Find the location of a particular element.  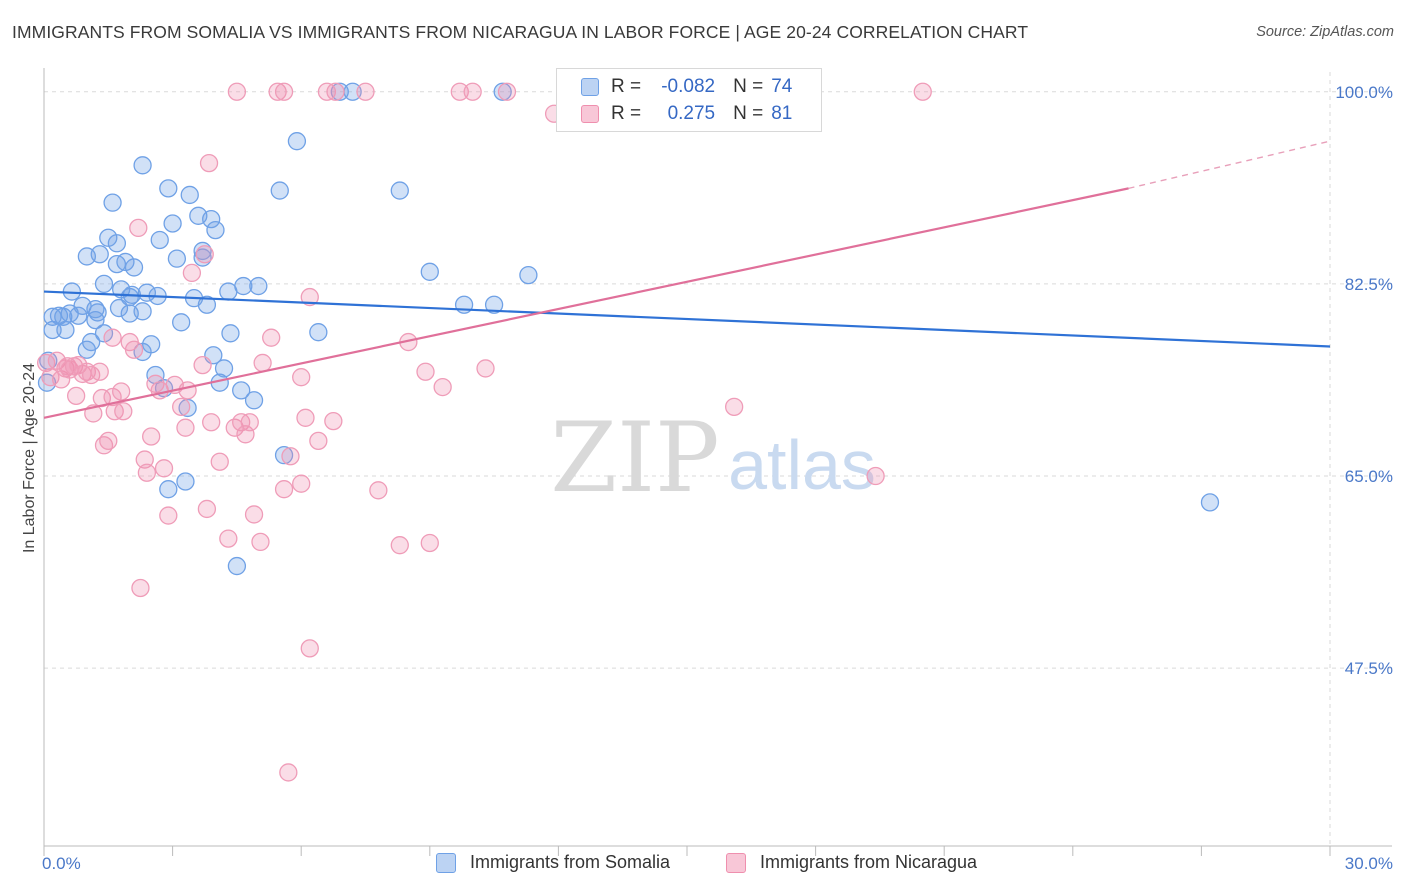

legend-label-somalia: Immigrants from Somalia is located at coordinates (570, 862).